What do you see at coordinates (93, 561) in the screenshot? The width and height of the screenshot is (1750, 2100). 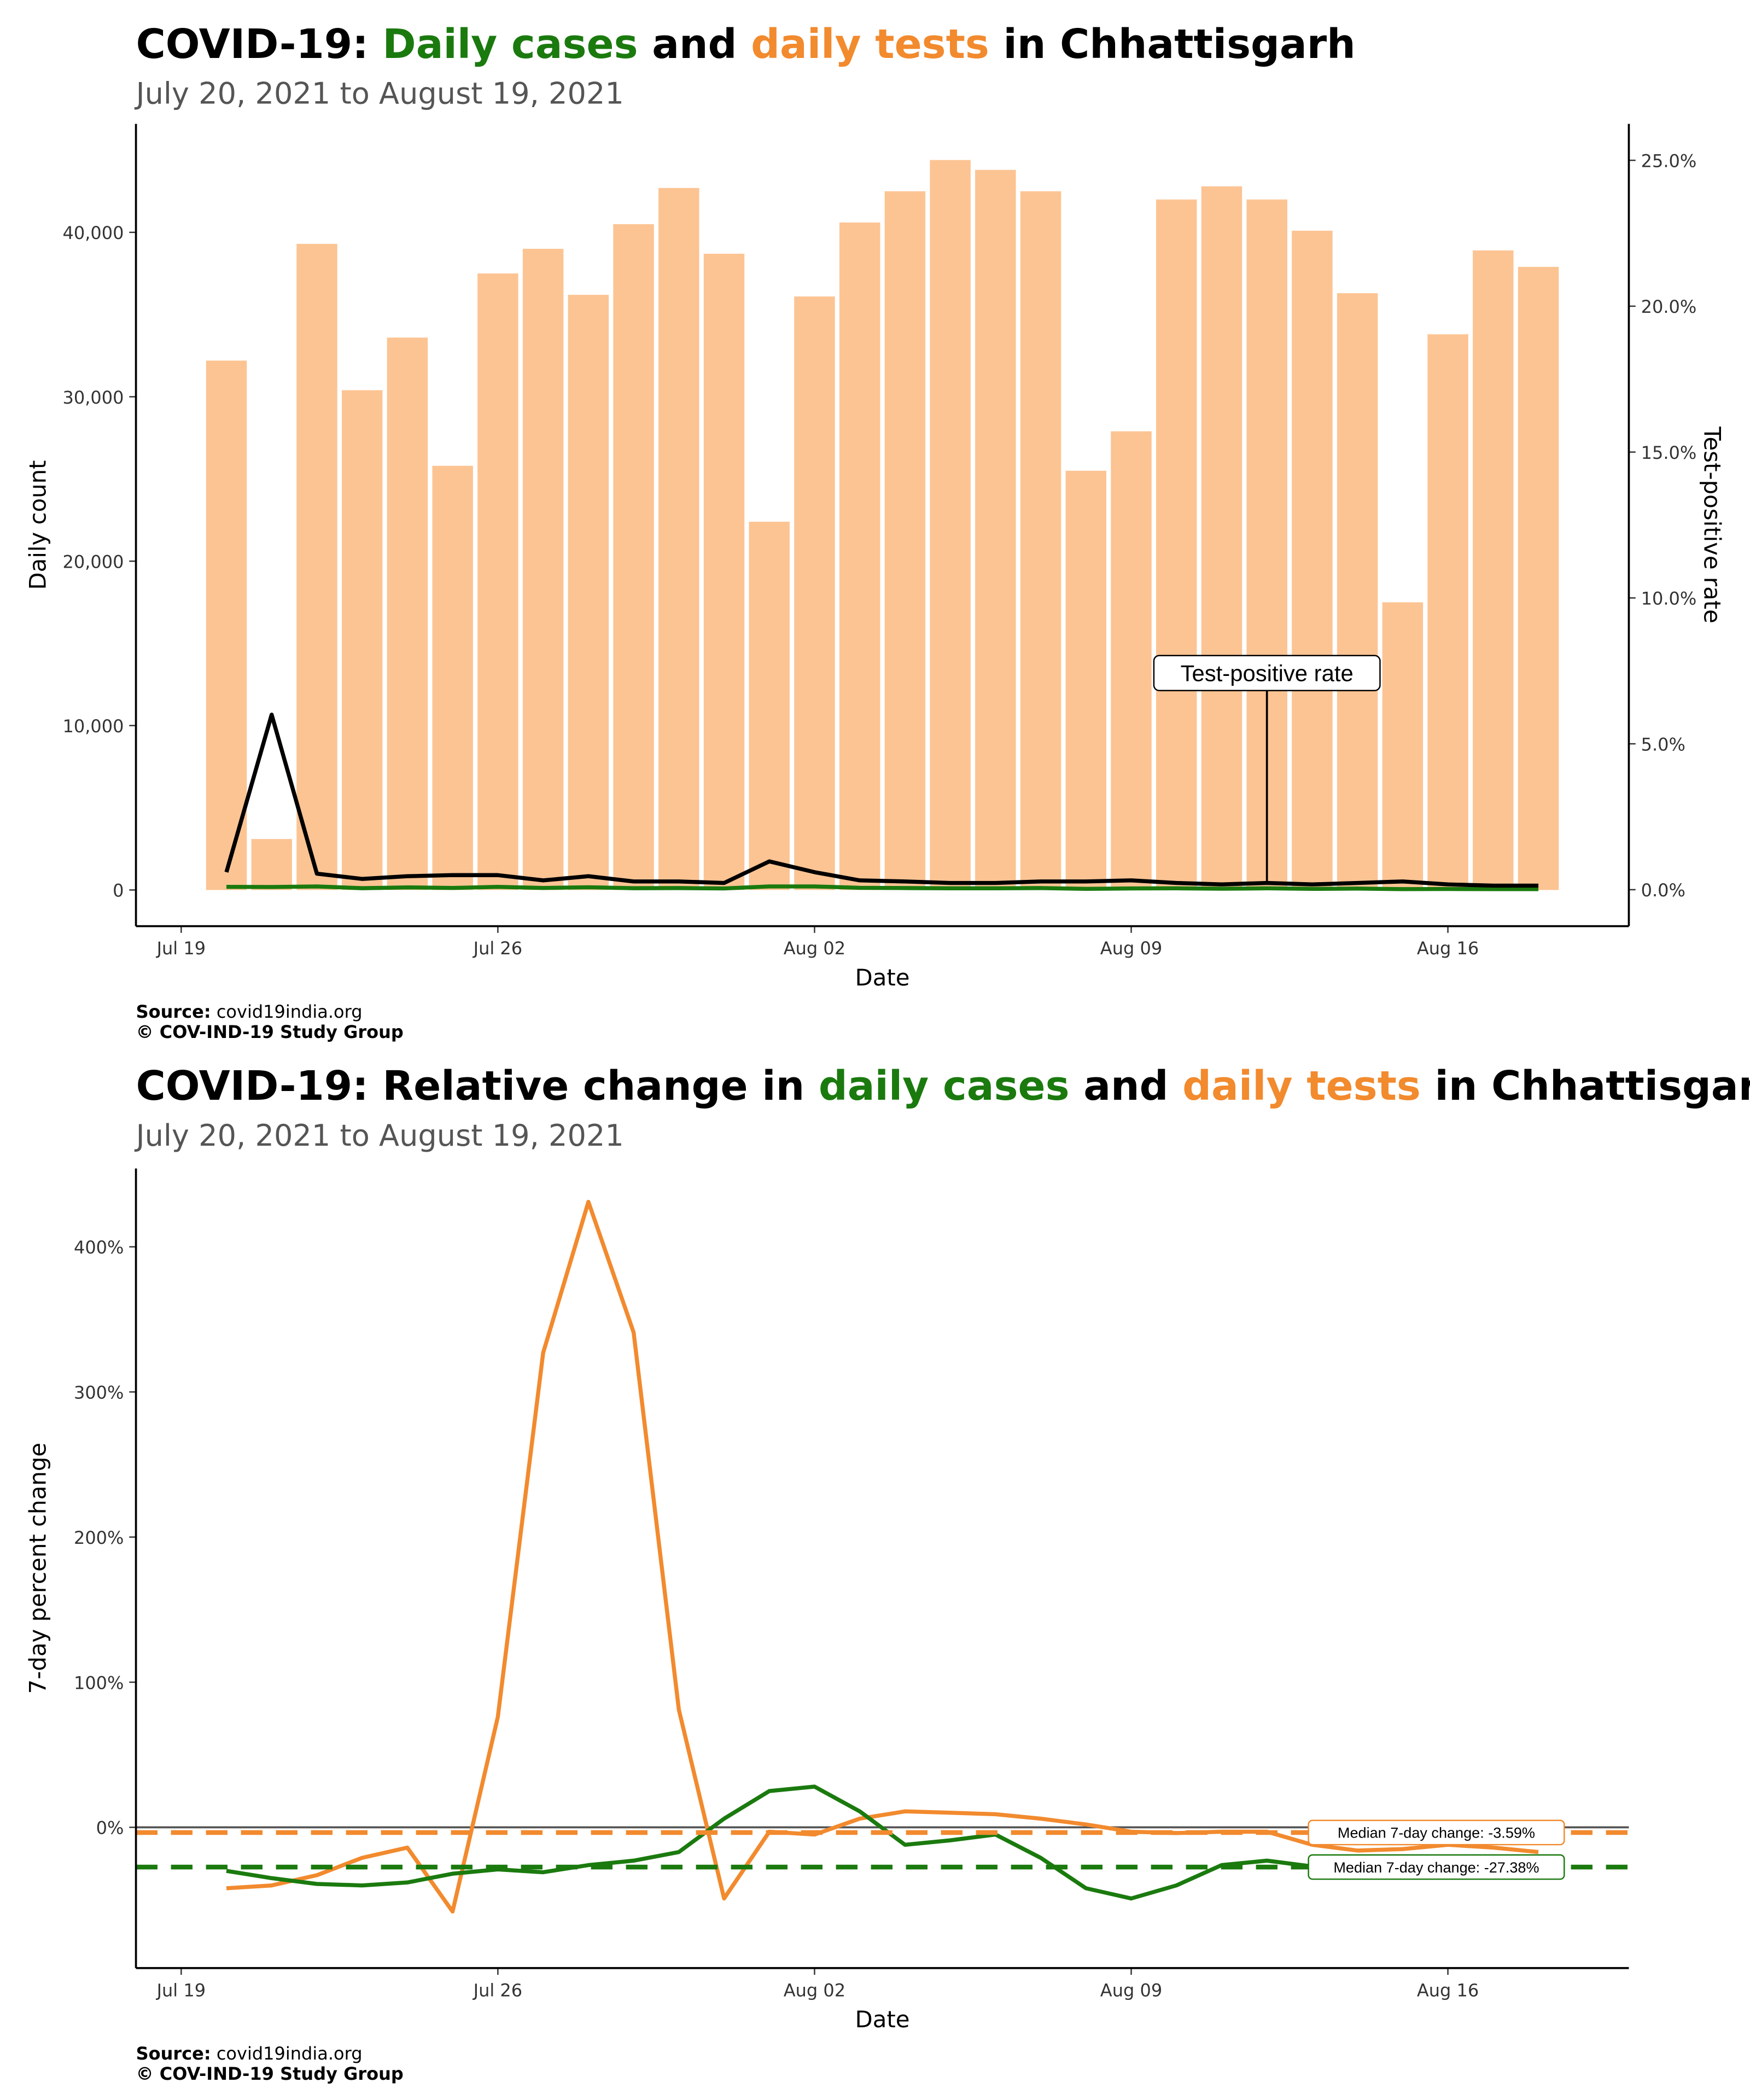 I see `y-tick-label: 20,000` at bounding box center [93, 561].